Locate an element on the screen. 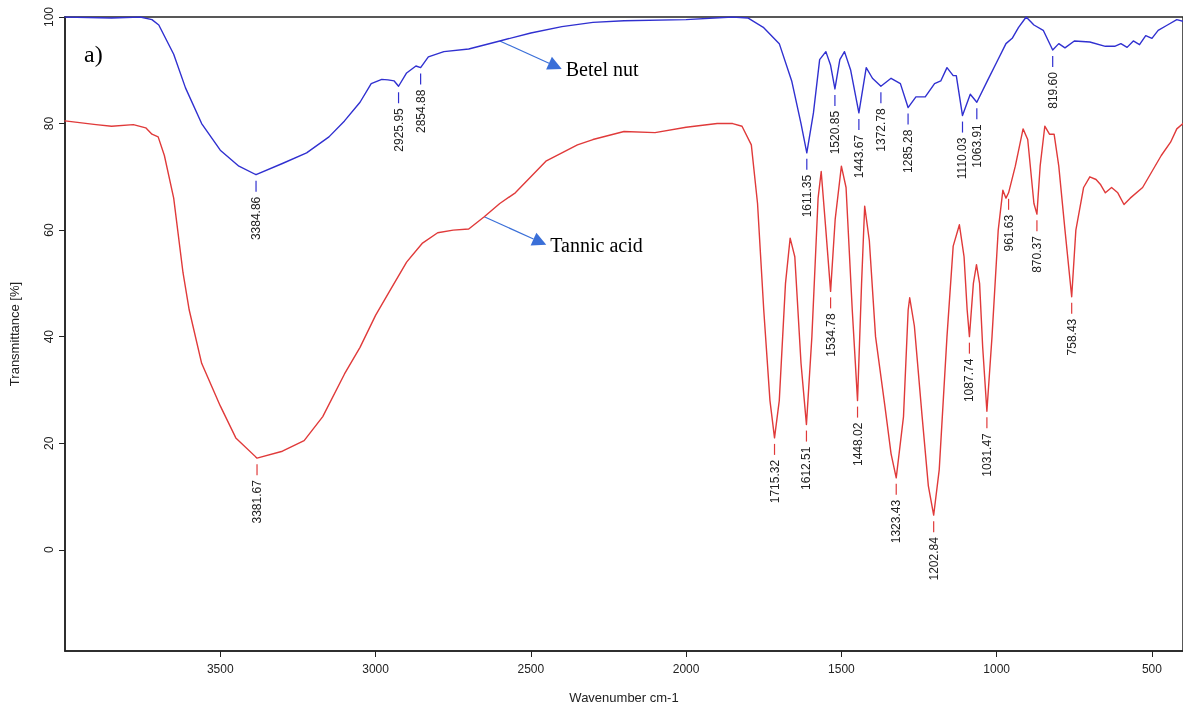 This screenshot has width=1183, height=709. x-axis-title: Wavenumber cm-1 is located at coordinates (624, 697).